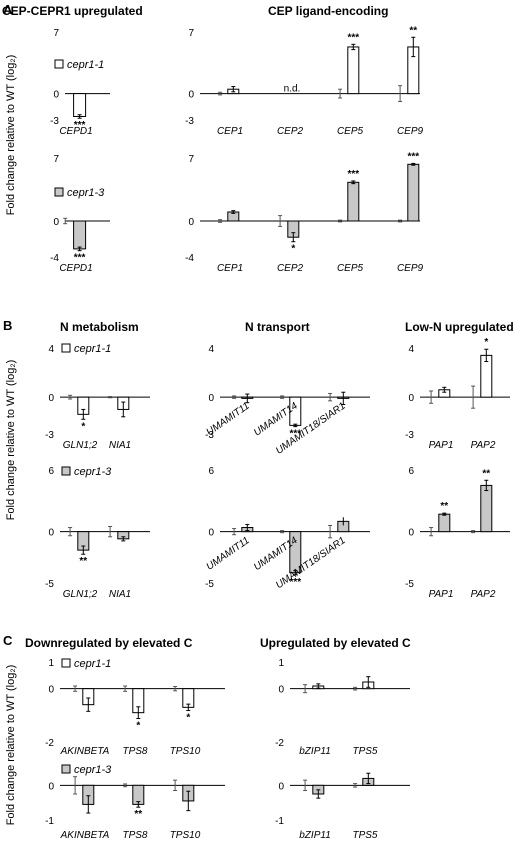  What do you see at coordinates (364, 835) in the screenshot?
I see `category-label: TPS5` at bounding box center [364, 835].